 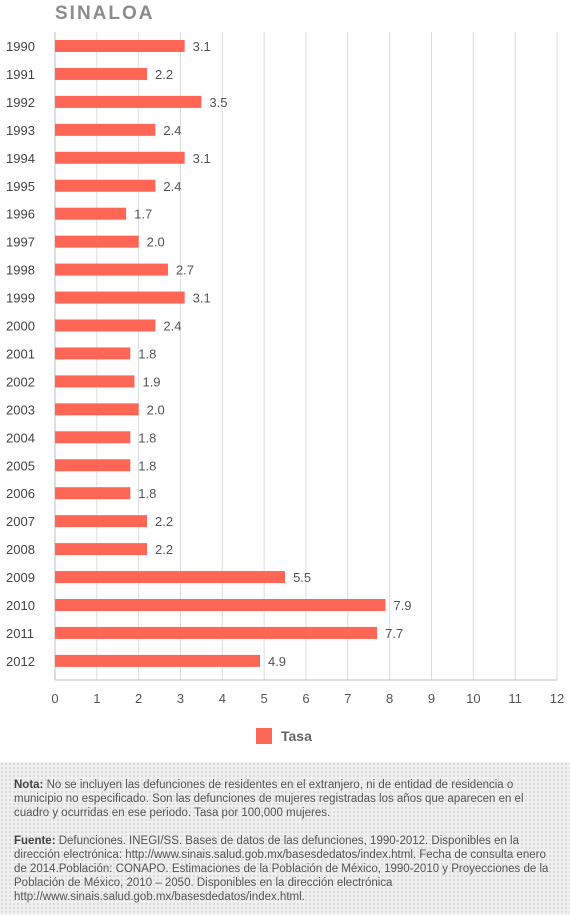 I want to click on y-tick-label: 2000, so click(x=20, y=326).